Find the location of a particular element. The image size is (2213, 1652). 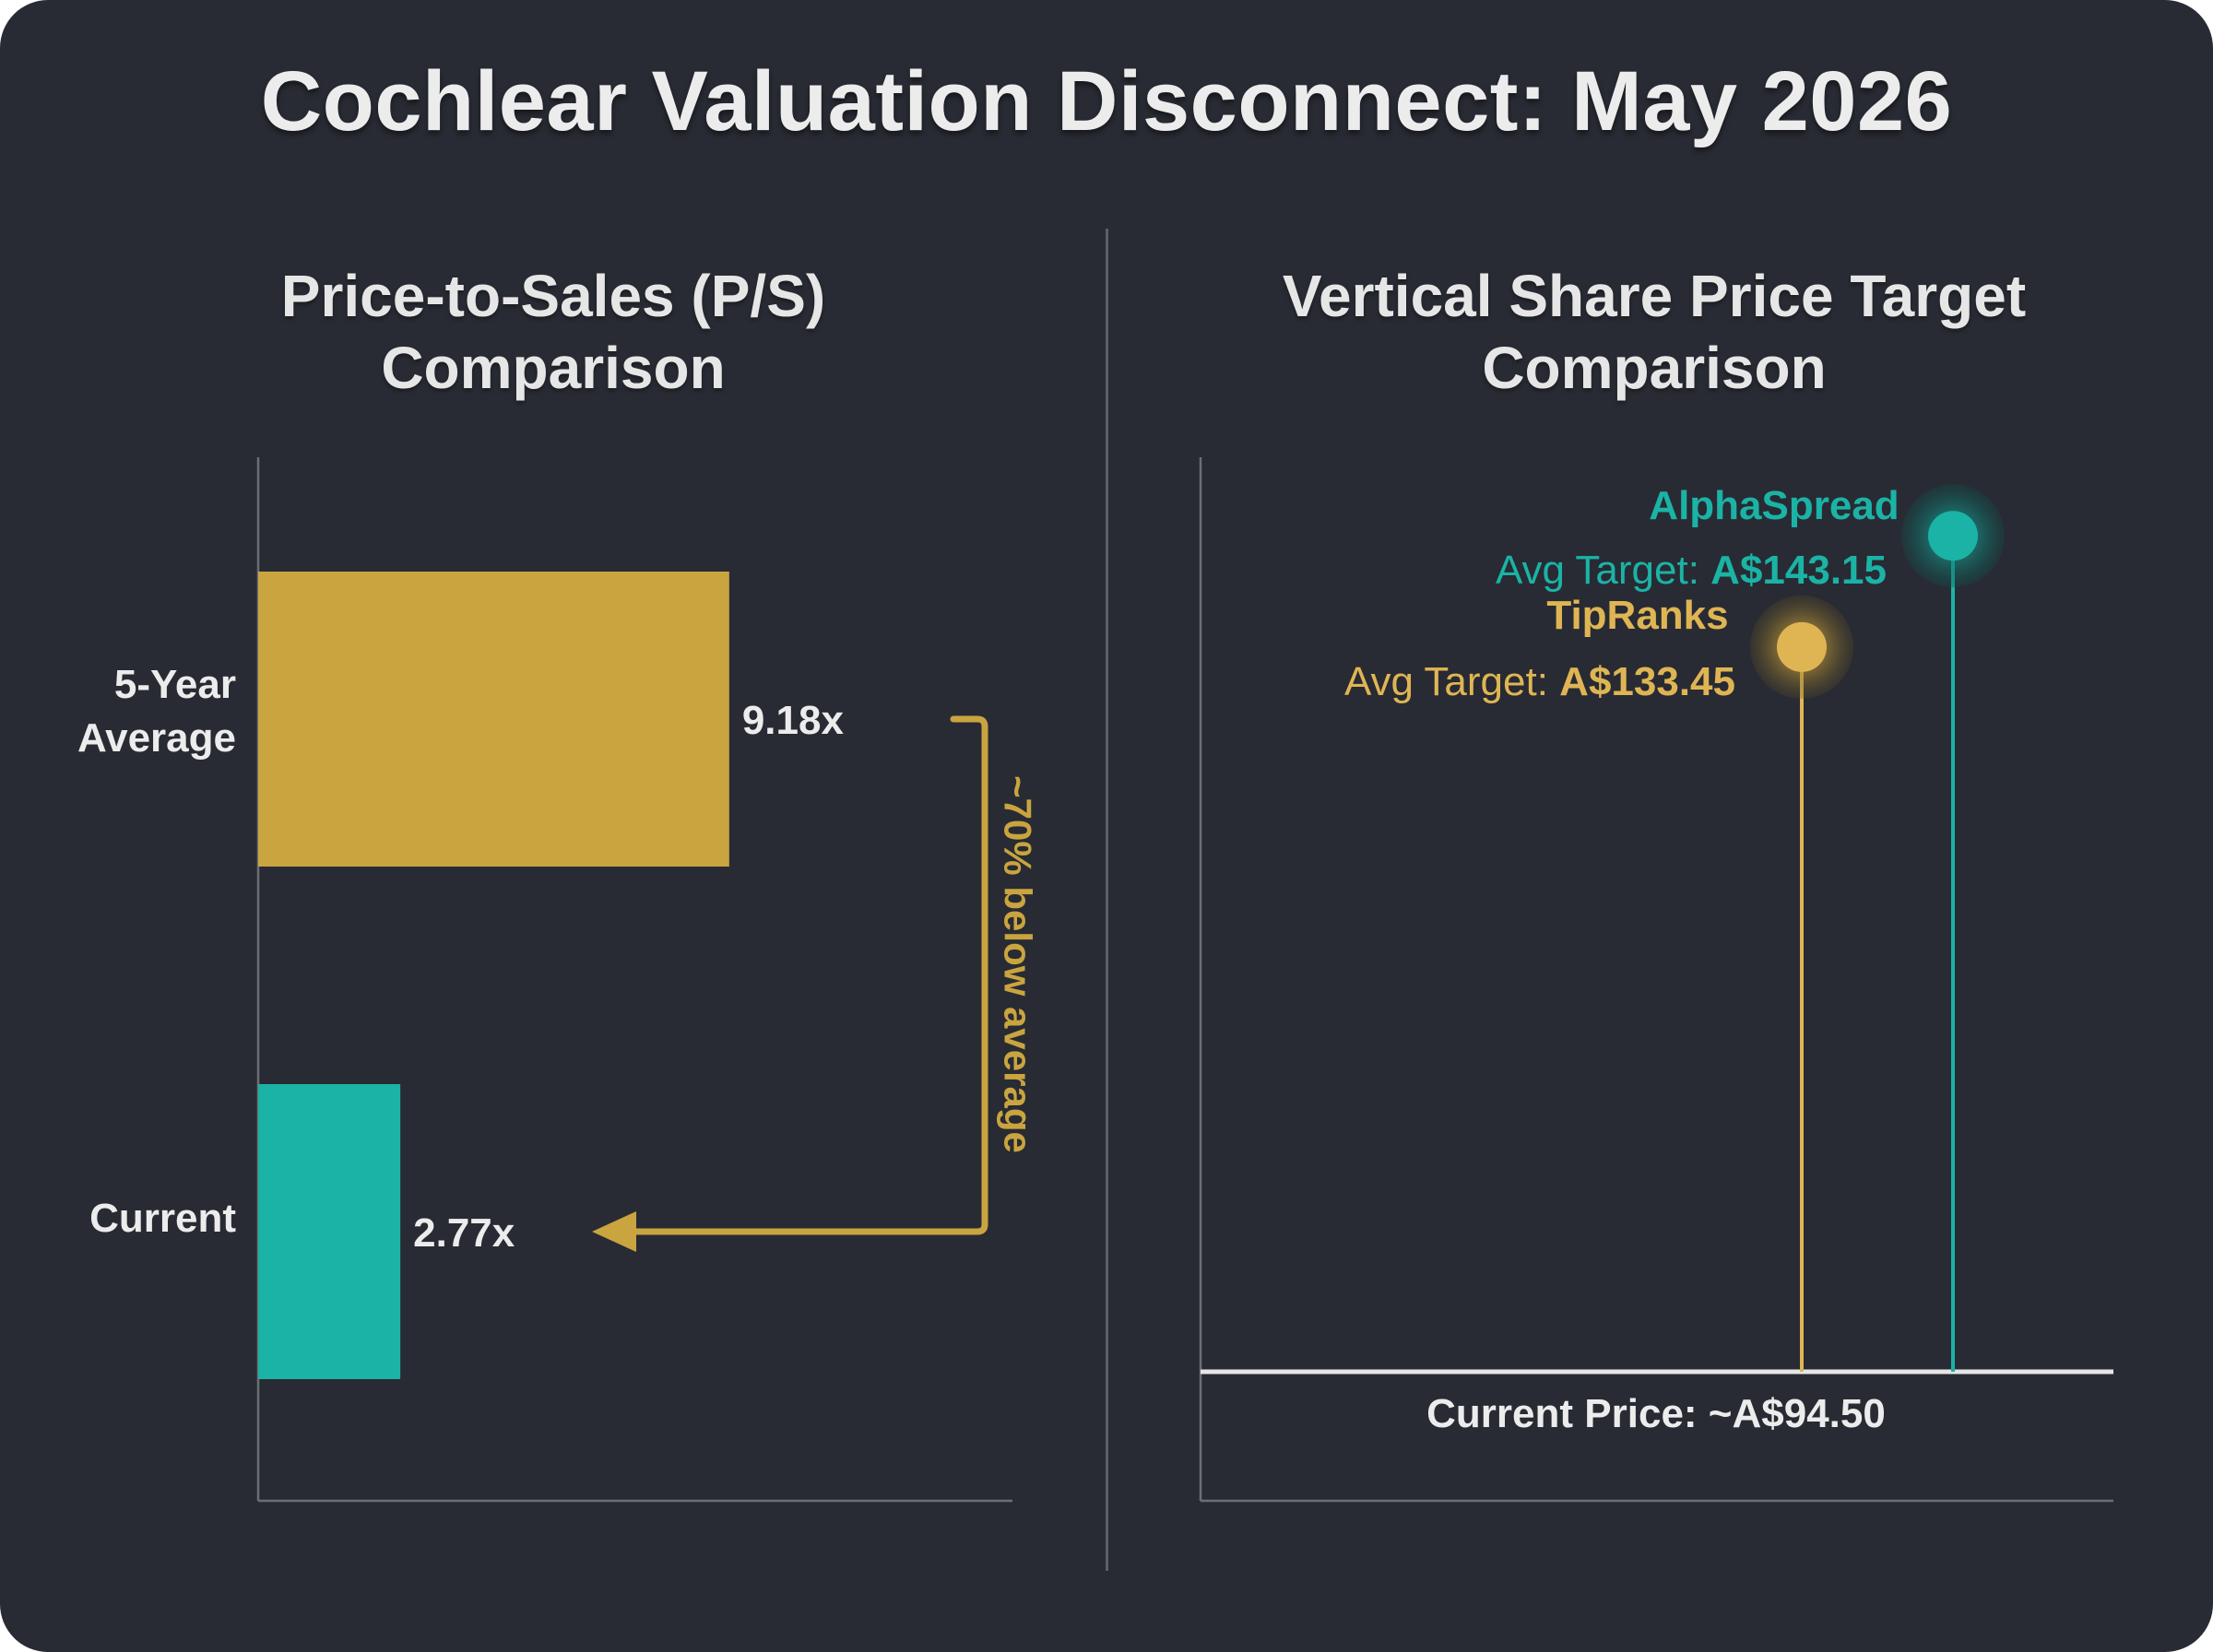

ps-annotation-arrowhead is located at coordinates (614, 1231).